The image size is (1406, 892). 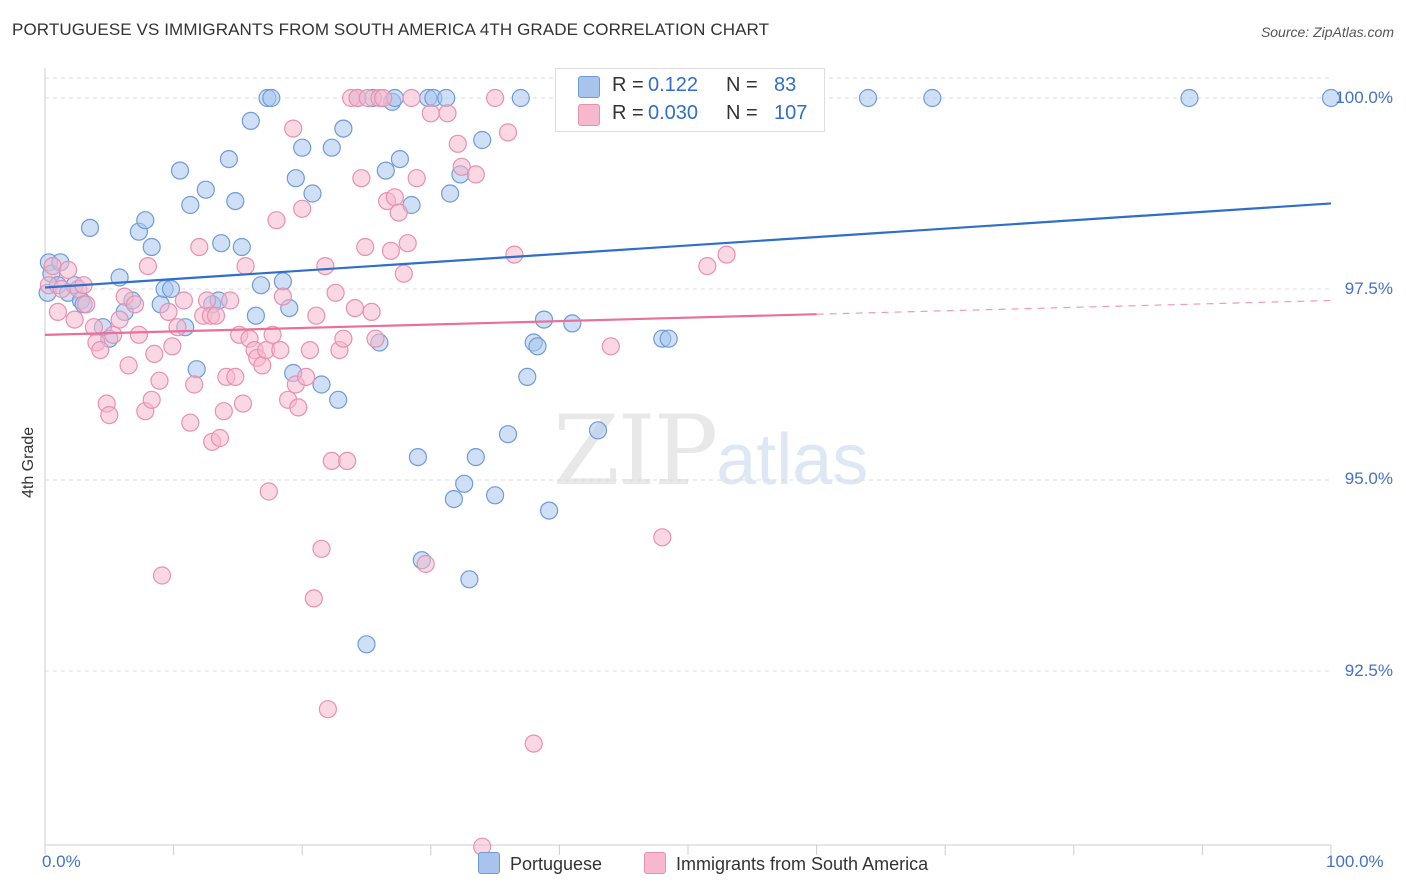 What do you see at coordinates (28, 462) in the screenshot?
I see `y-axis-label: 4th Grade` at bounding box center [28, 462].